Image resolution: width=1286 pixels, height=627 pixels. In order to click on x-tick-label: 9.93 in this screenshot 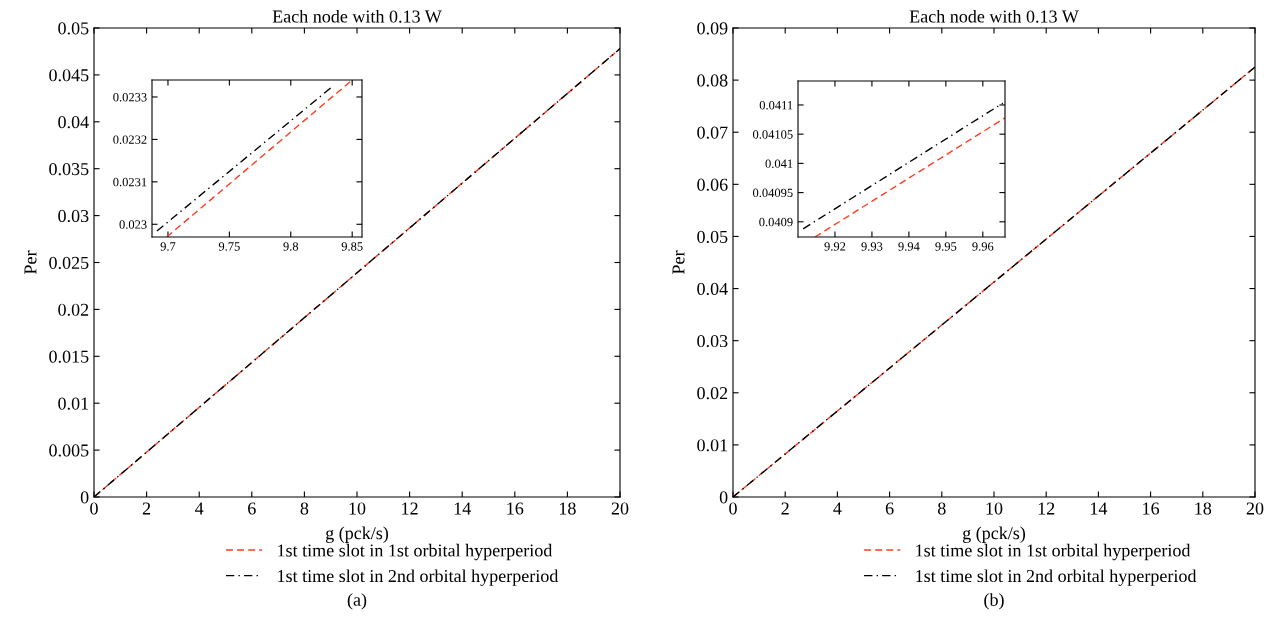, I will do `click(872, 246)`.